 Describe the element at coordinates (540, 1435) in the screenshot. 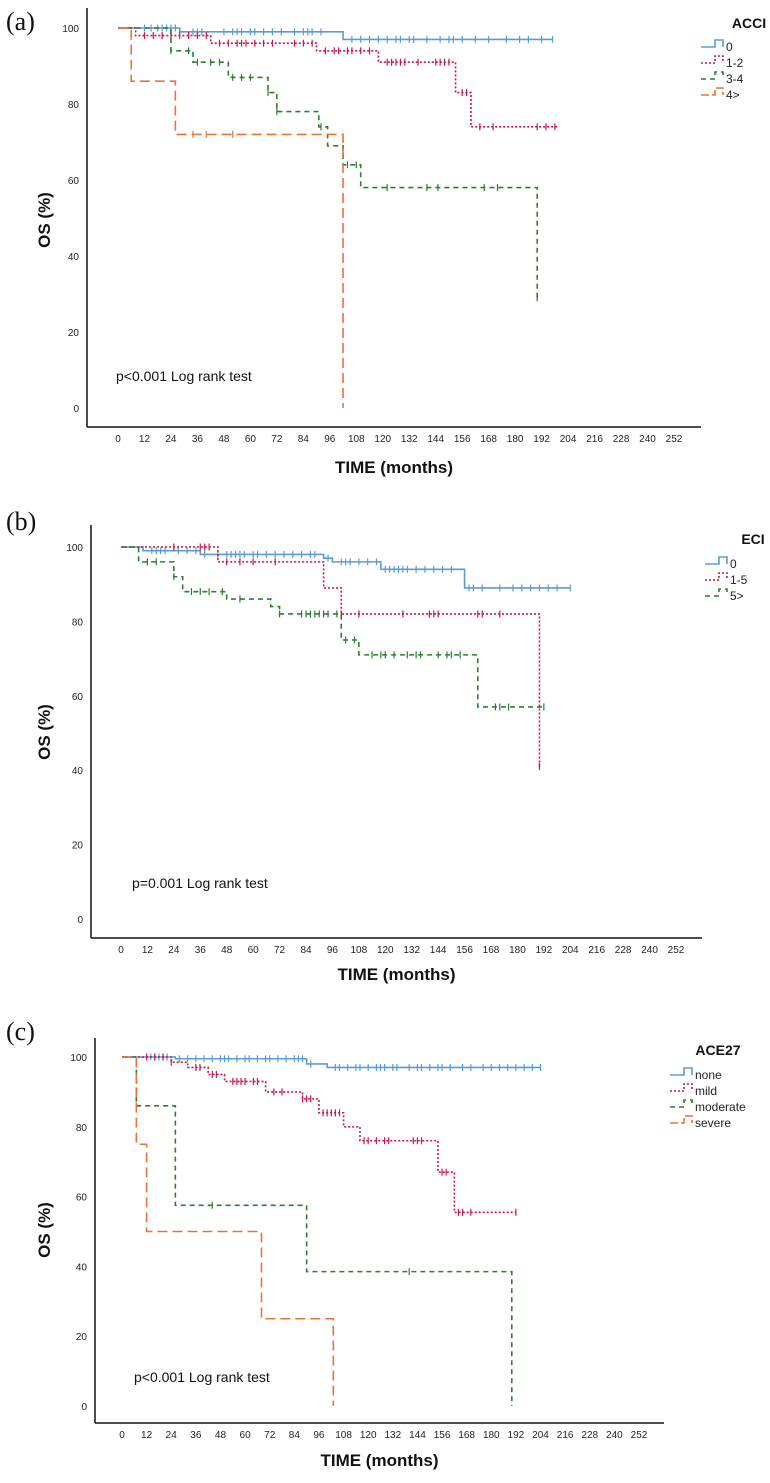

I see `x-tick-label: 204` at that location.